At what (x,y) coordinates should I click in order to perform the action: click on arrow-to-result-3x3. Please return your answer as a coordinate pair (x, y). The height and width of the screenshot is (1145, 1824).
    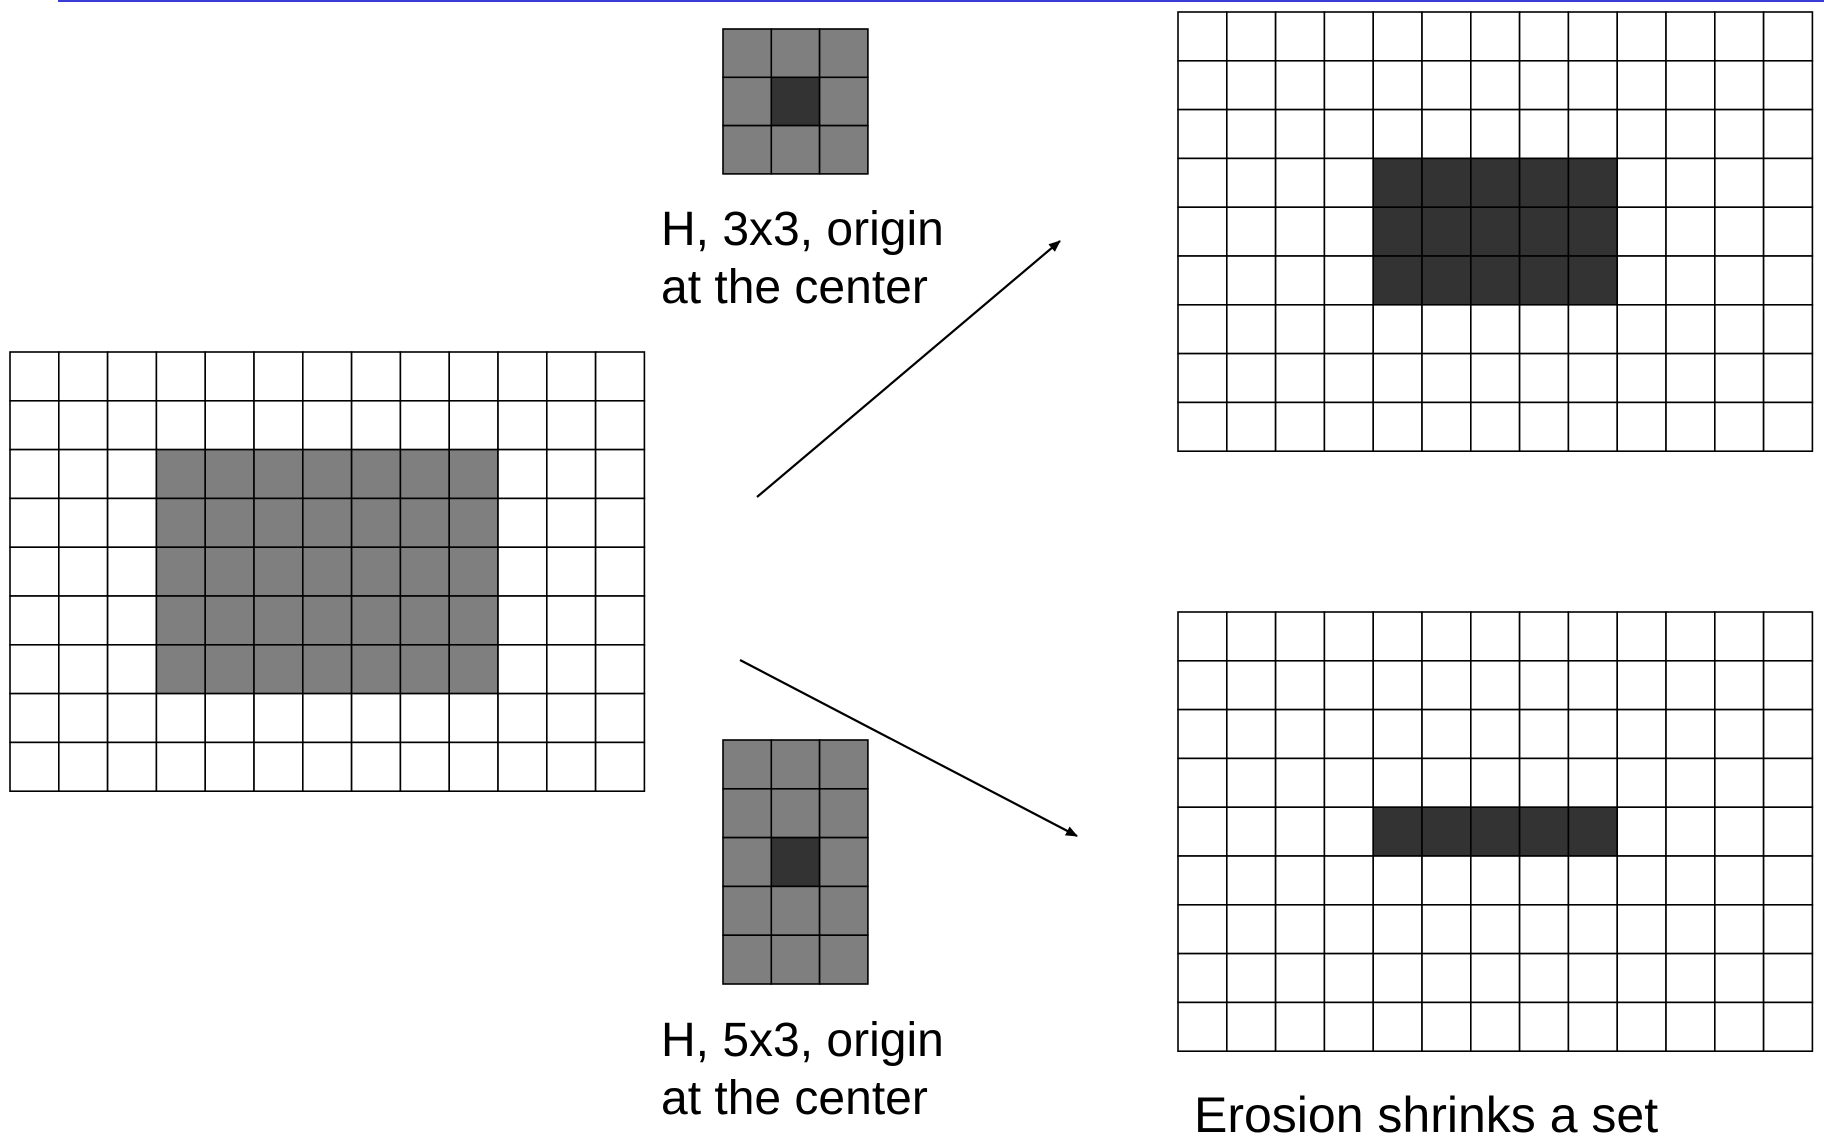
    Looking at the image, I should click on (908, 369).